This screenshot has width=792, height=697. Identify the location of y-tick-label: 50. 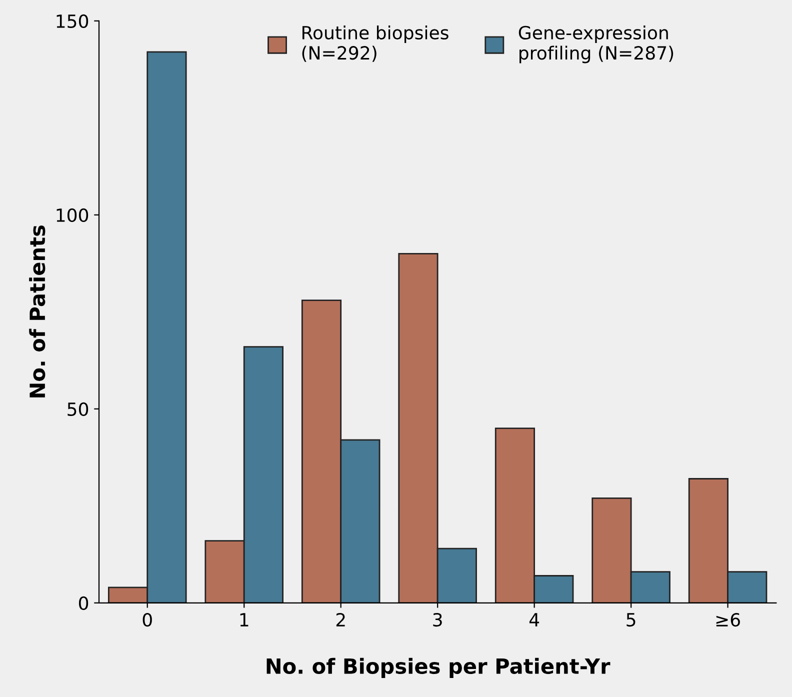
(78, 409).